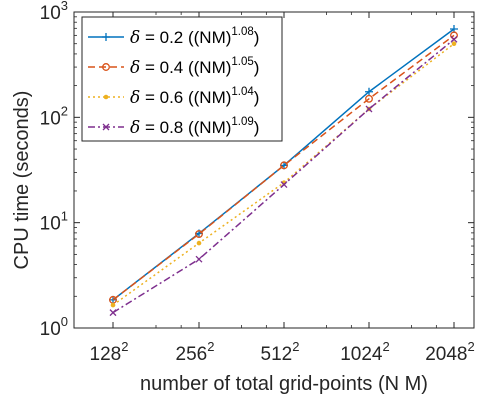  I want to click on y-tick-exponent: 1, so click(64, 216).